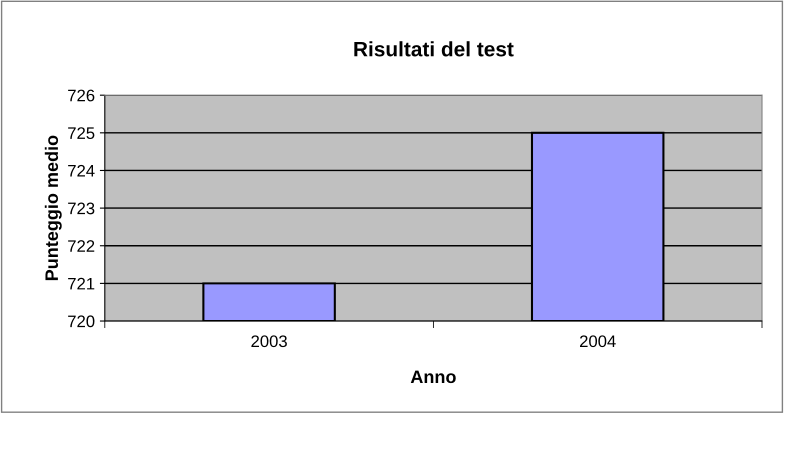 The height and width of the screenshot is (449, 800). What do you see at coordinates (81, 321) in the screenshot?
I see `y-tick-label: 720` at bounding box center [81, 321].